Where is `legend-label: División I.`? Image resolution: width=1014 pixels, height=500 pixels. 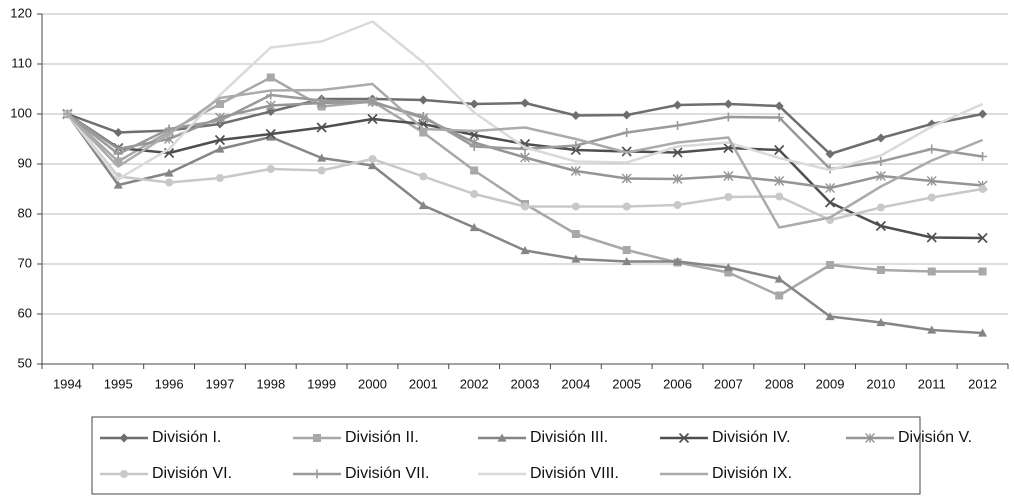
legend-label: División I. is located at coordinates (186, 437).